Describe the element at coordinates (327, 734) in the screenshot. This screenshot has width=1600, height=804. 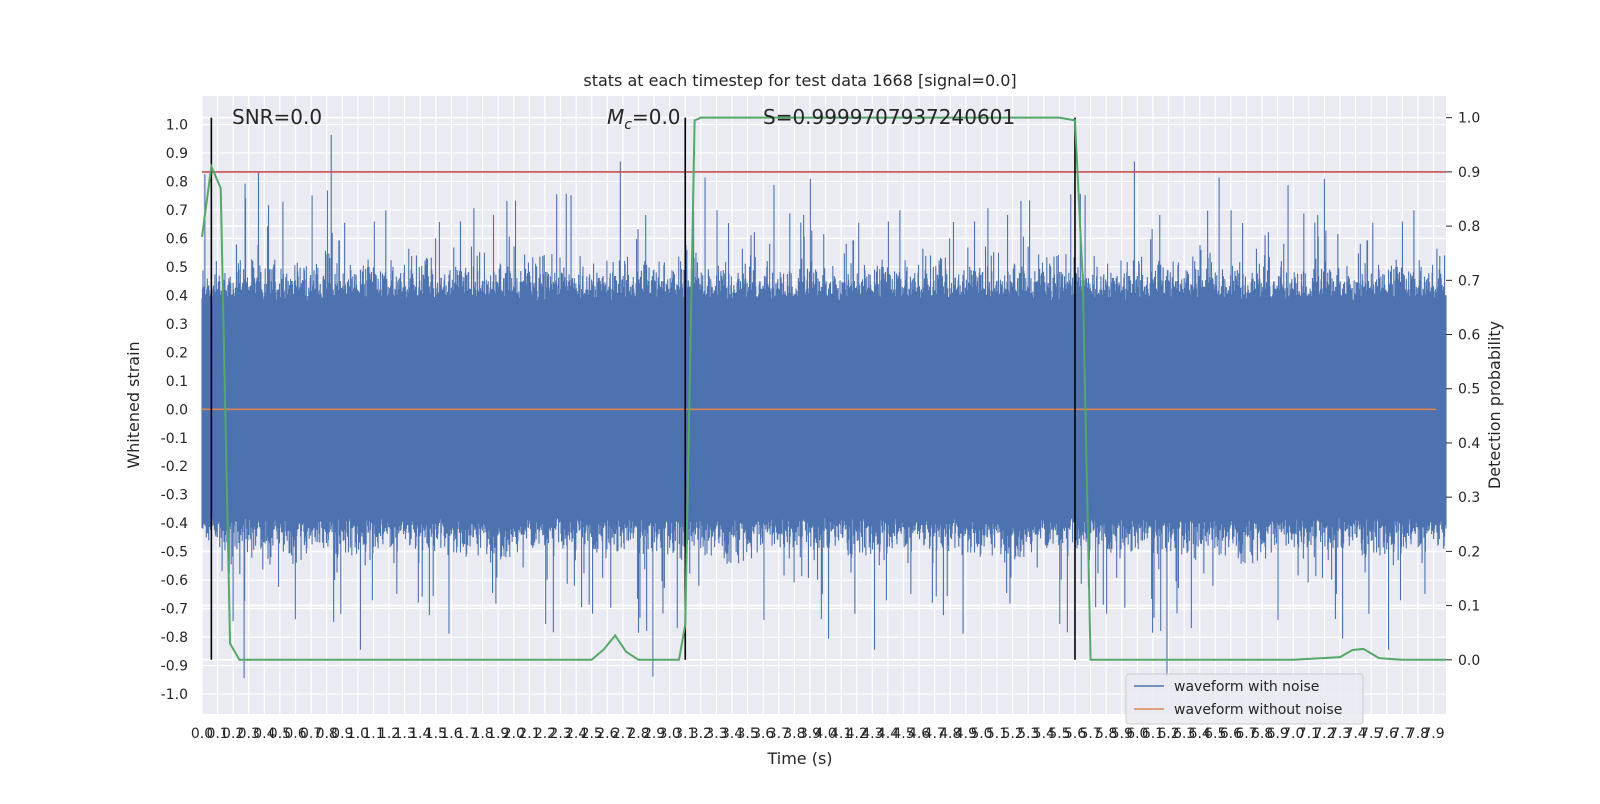
I see `x-tick-label: 0.8` at that location.